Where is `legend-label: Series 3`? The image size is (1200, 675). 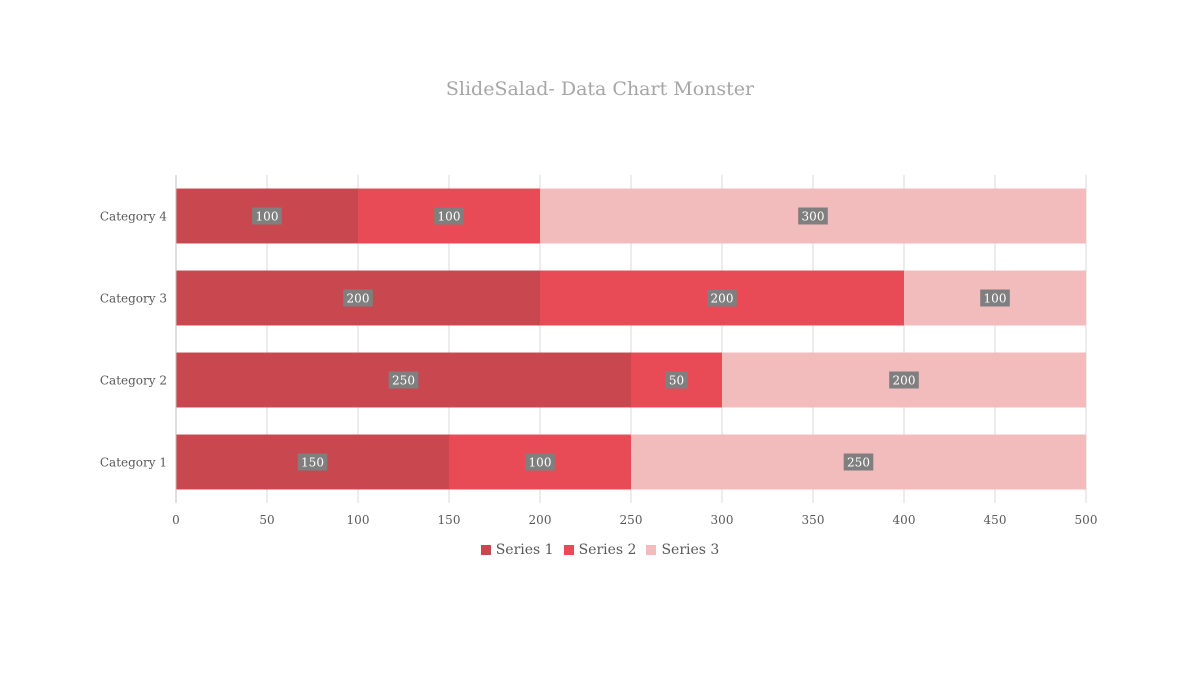
legend-label: Series 3 is located at coordinates (690, 550).